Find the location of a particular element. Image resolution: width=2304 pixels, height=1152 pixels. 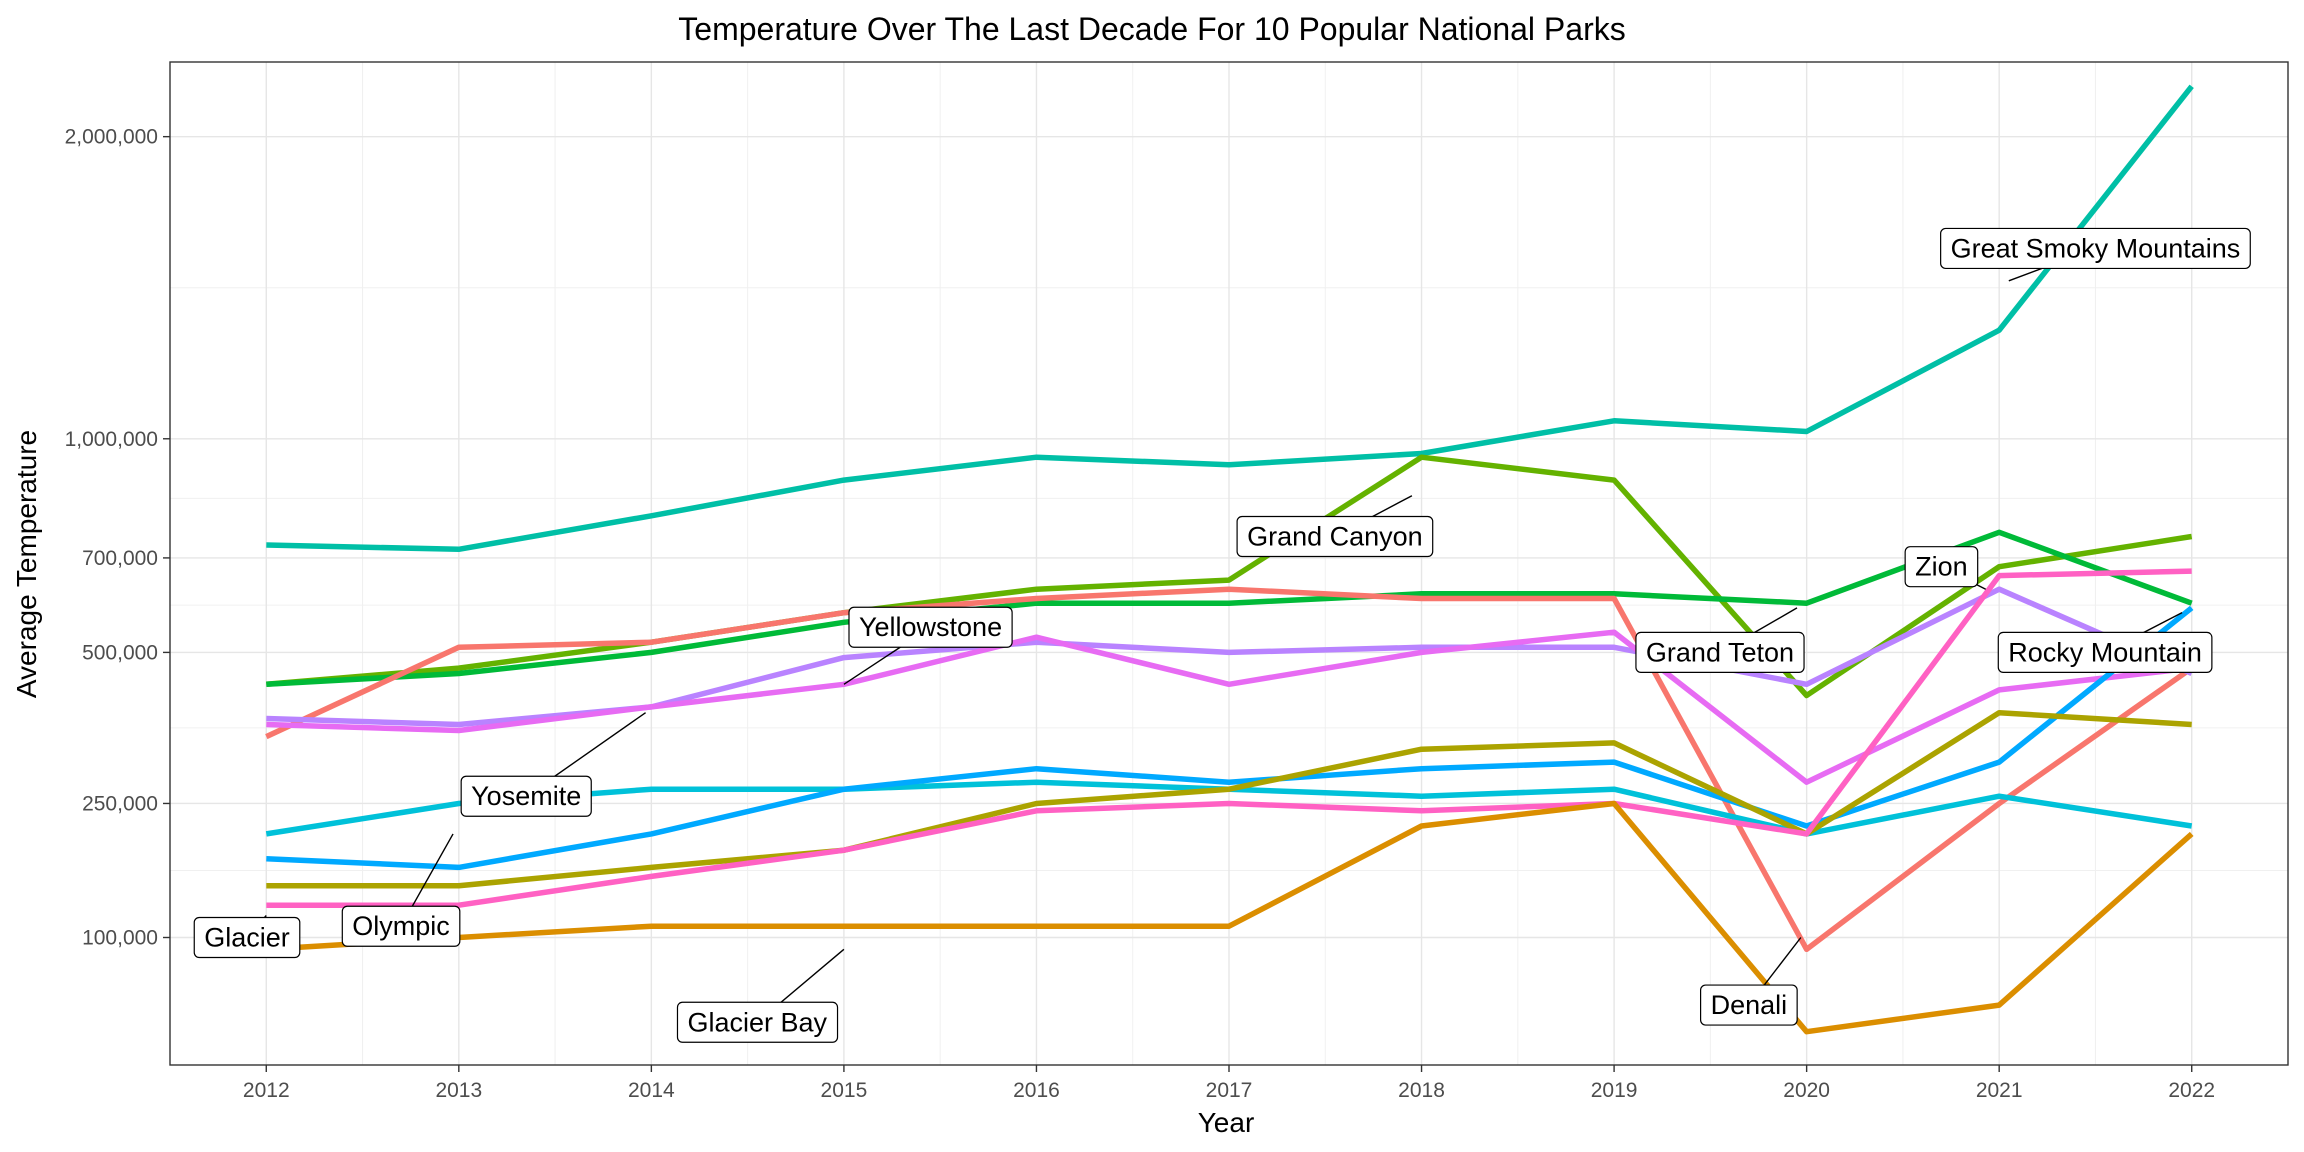

annotation-label: Rocky Mountain is located at coordinates (2105, 652).